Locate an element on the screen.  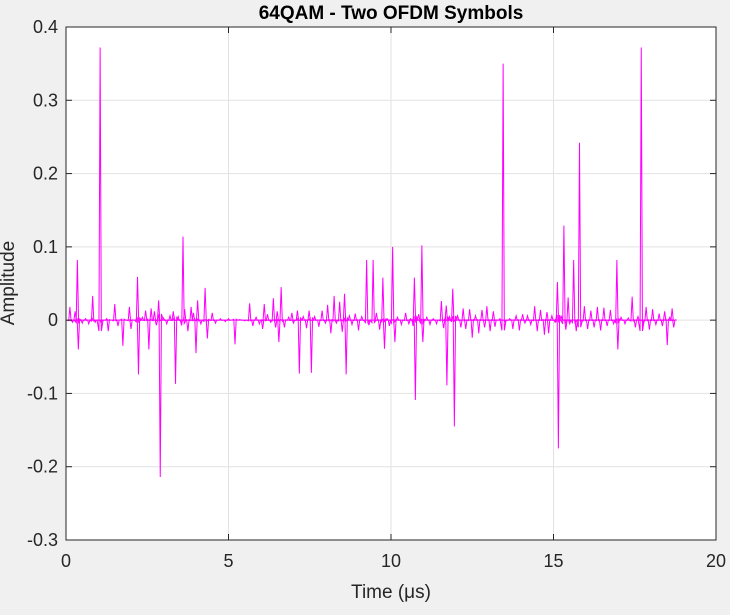
x-axis-label: Time (μs) is located at coordinates (391, 592).